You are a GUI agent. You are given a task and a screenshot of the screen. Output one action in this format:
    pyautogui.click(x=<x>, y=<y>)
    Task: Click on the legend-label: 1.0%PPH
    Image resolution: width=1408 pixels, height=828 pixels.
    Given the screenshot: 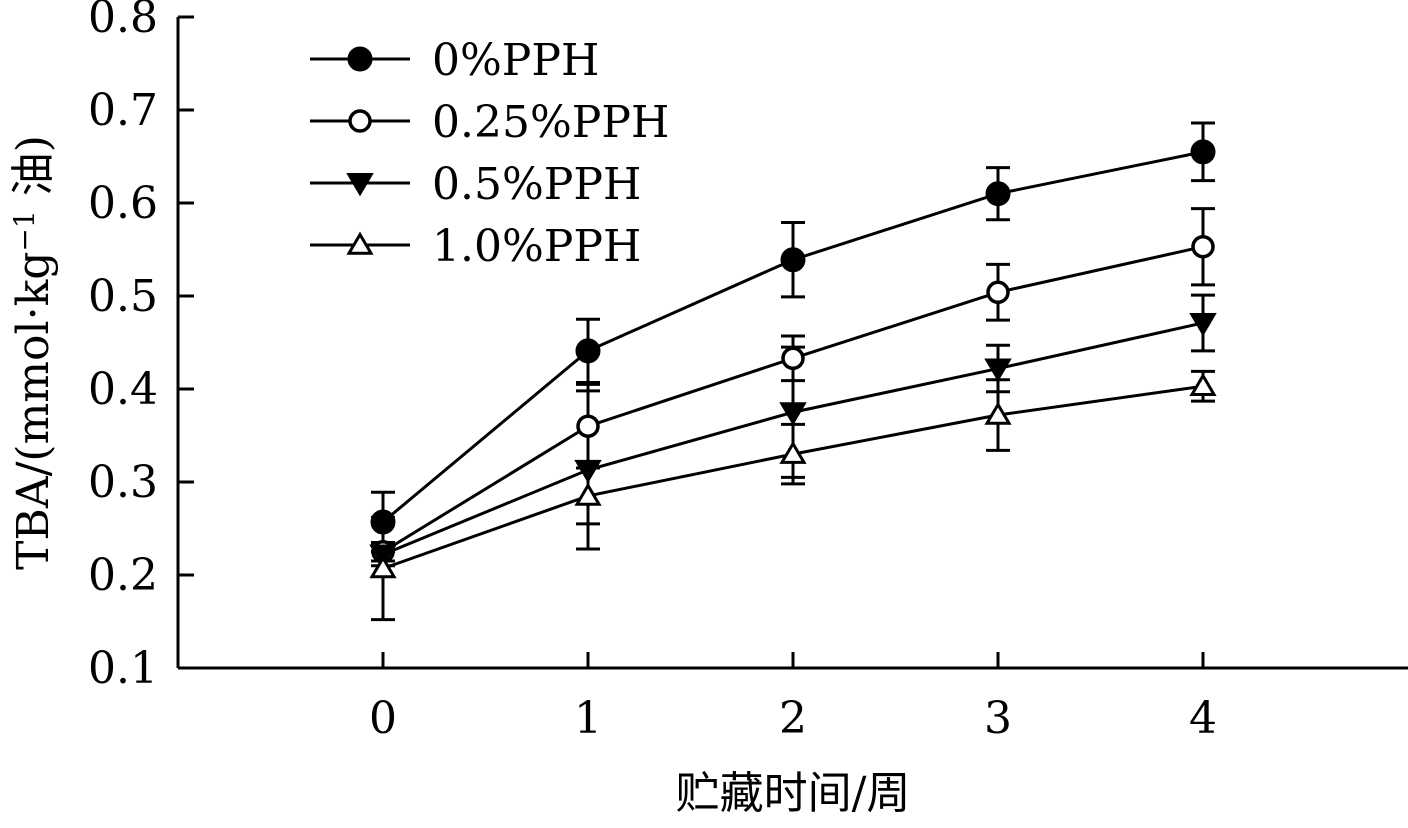 What is the action you would take?
    pyautogui.click(x=536, y=246)
    